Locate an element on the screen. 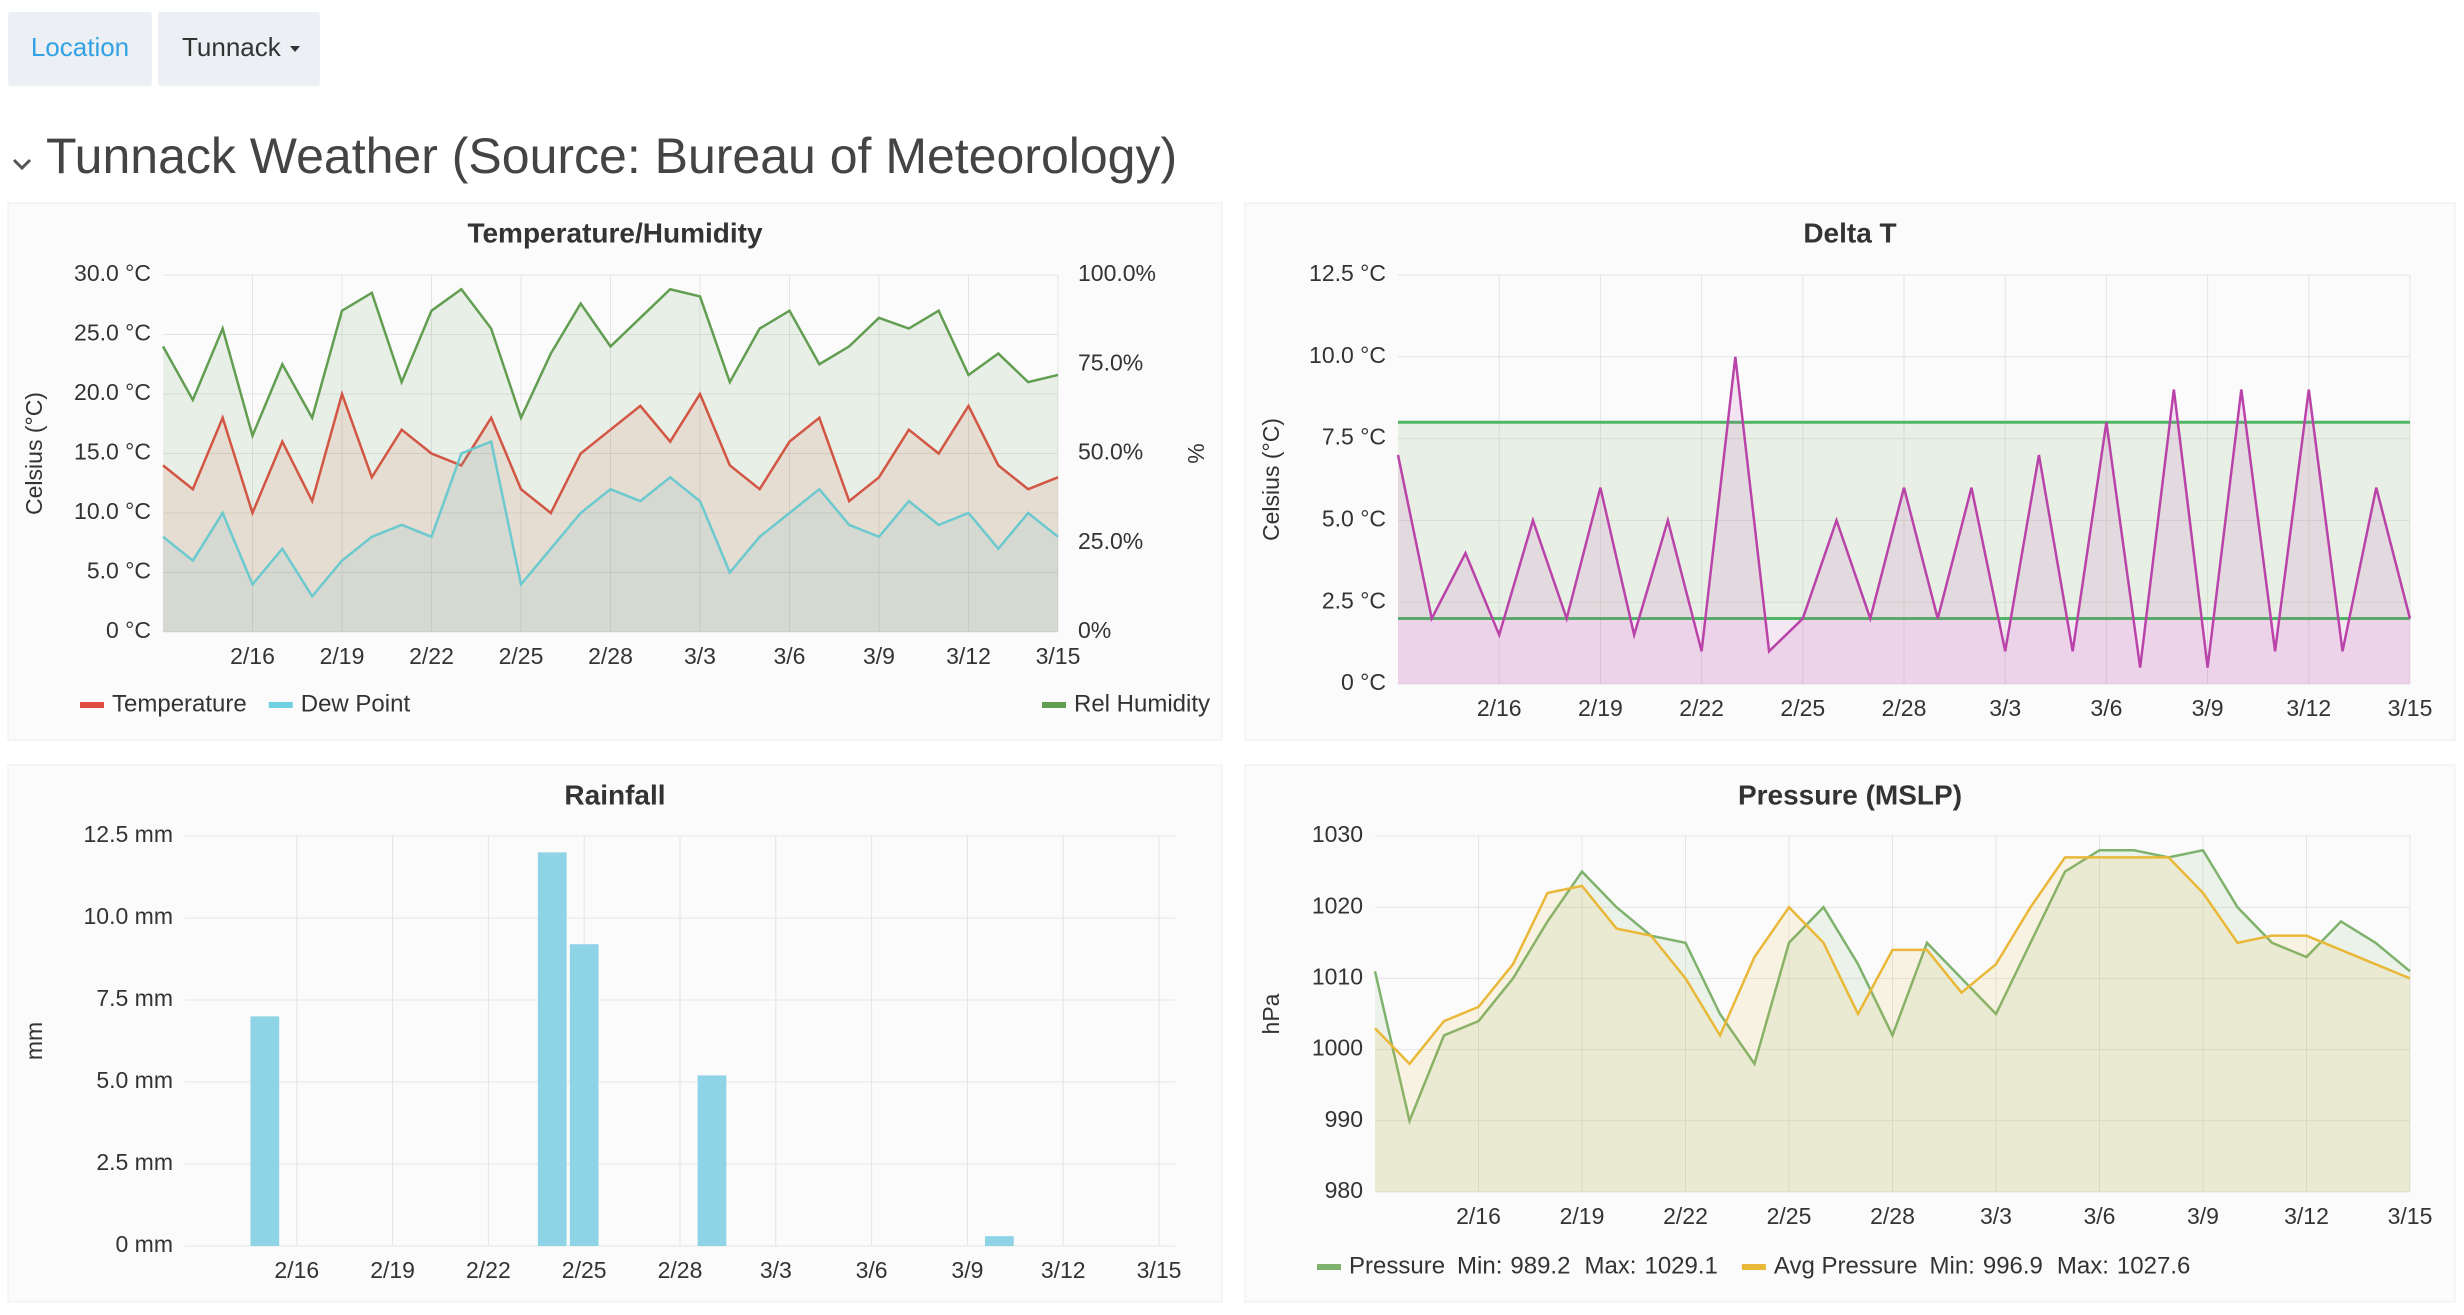 The height and width of the screenshot is (1315, 2464). dropdown-caret is located at coordinates (295, 49).